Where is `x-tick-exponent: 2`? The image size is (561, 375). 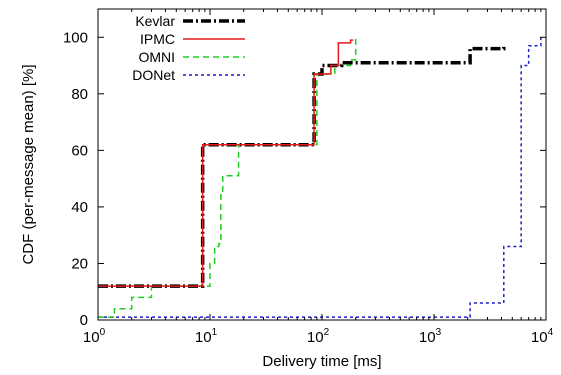
x-tick-exponent: 2 is located at coordinates (327, 332).